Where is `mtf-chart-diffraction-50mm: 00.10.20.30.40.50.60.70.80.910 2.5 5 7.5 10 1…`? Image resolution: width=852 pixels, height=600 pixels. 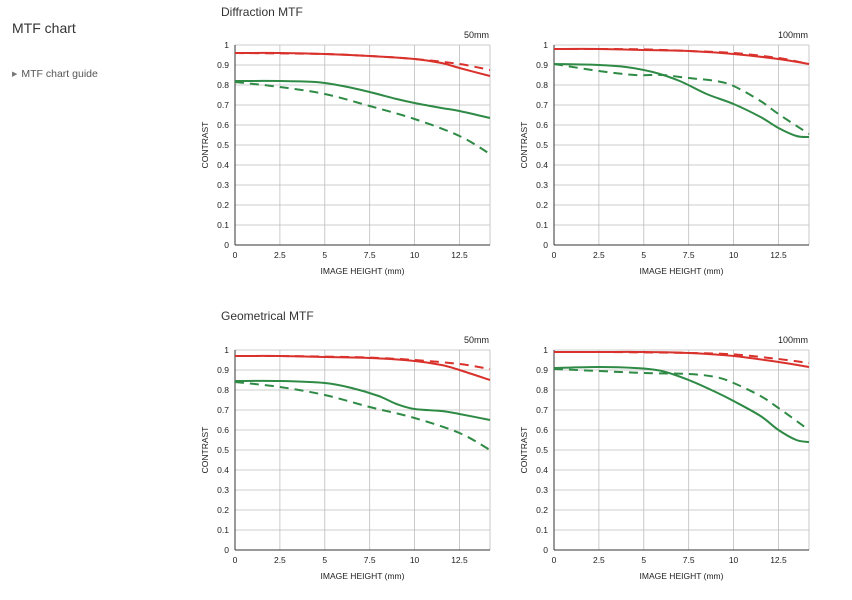 mtf-chart-diffraction-50mm: 00.10.20.30.40.50.60.70.80.910 2.5 5 7.5 10 1… is located at coordinates (345, 153).